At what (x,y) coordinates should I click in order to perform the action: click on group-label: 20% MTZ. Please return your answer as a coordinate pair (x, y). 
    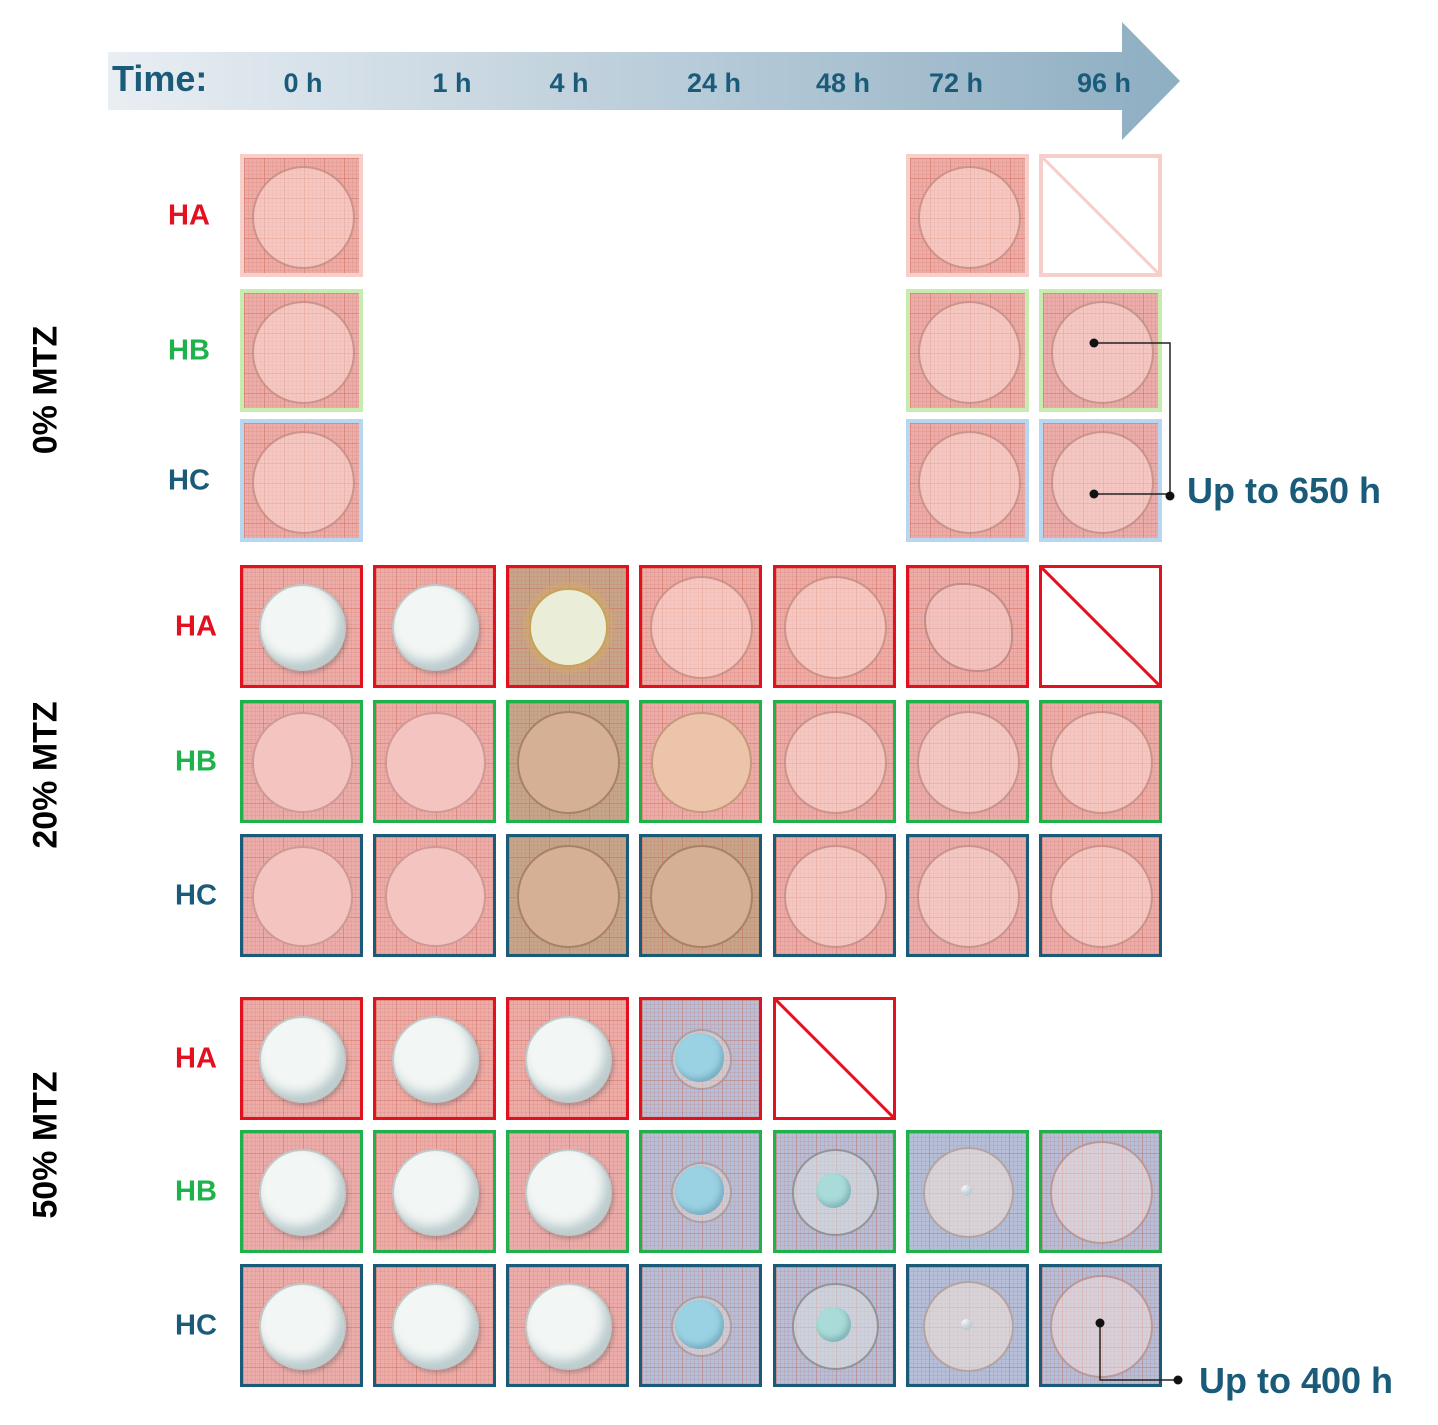
    Looking at the image, I should click on (45, 775).